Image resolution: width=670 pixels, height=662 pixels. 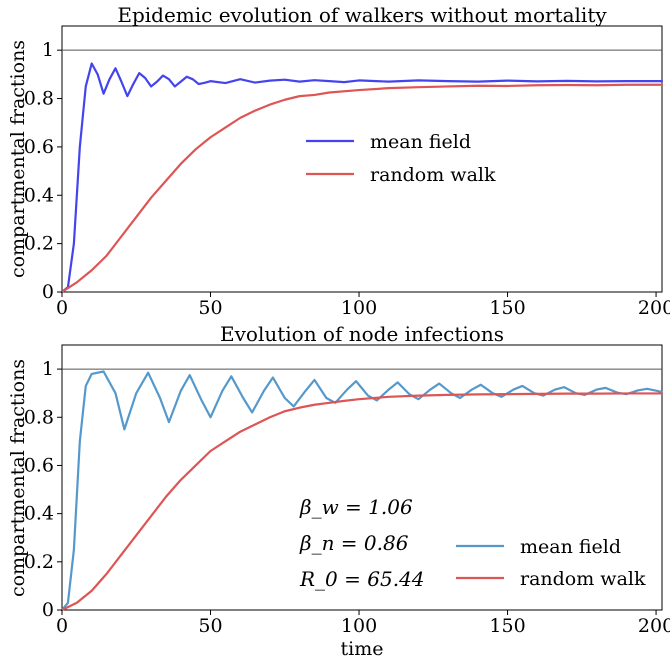 I want to click on annotation-beta-w: β_w = 1.06, so click(x=356, y=507).